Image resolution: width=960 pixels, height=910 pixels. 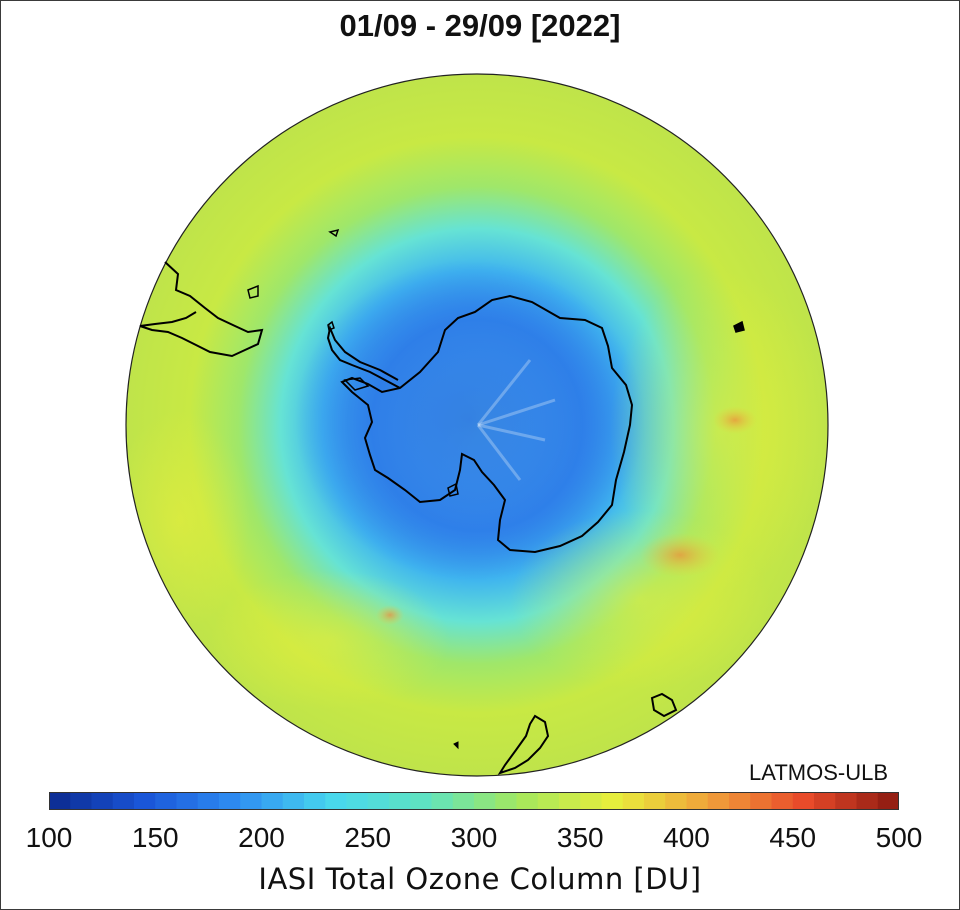 What do you see at coordinates (334, 233) in the screenshot?
I see `south-georgia-island` at bounding box center [334, 233].